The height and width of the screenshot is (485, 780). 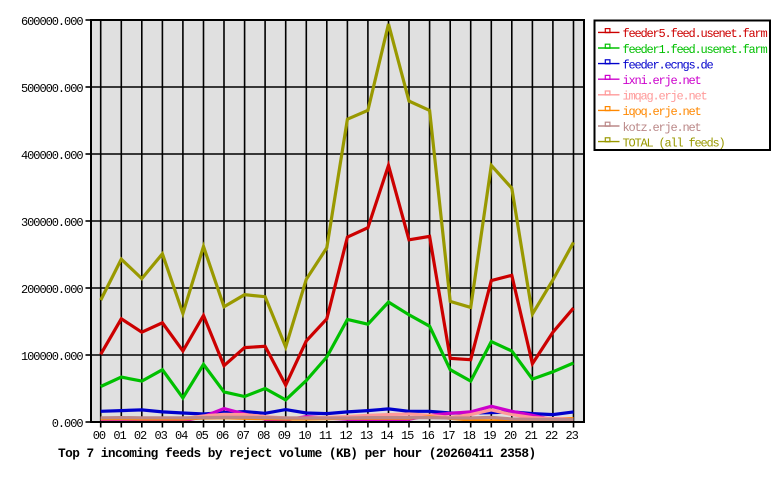 I want to click on svg-text: 09, so click(x=284, y=436).